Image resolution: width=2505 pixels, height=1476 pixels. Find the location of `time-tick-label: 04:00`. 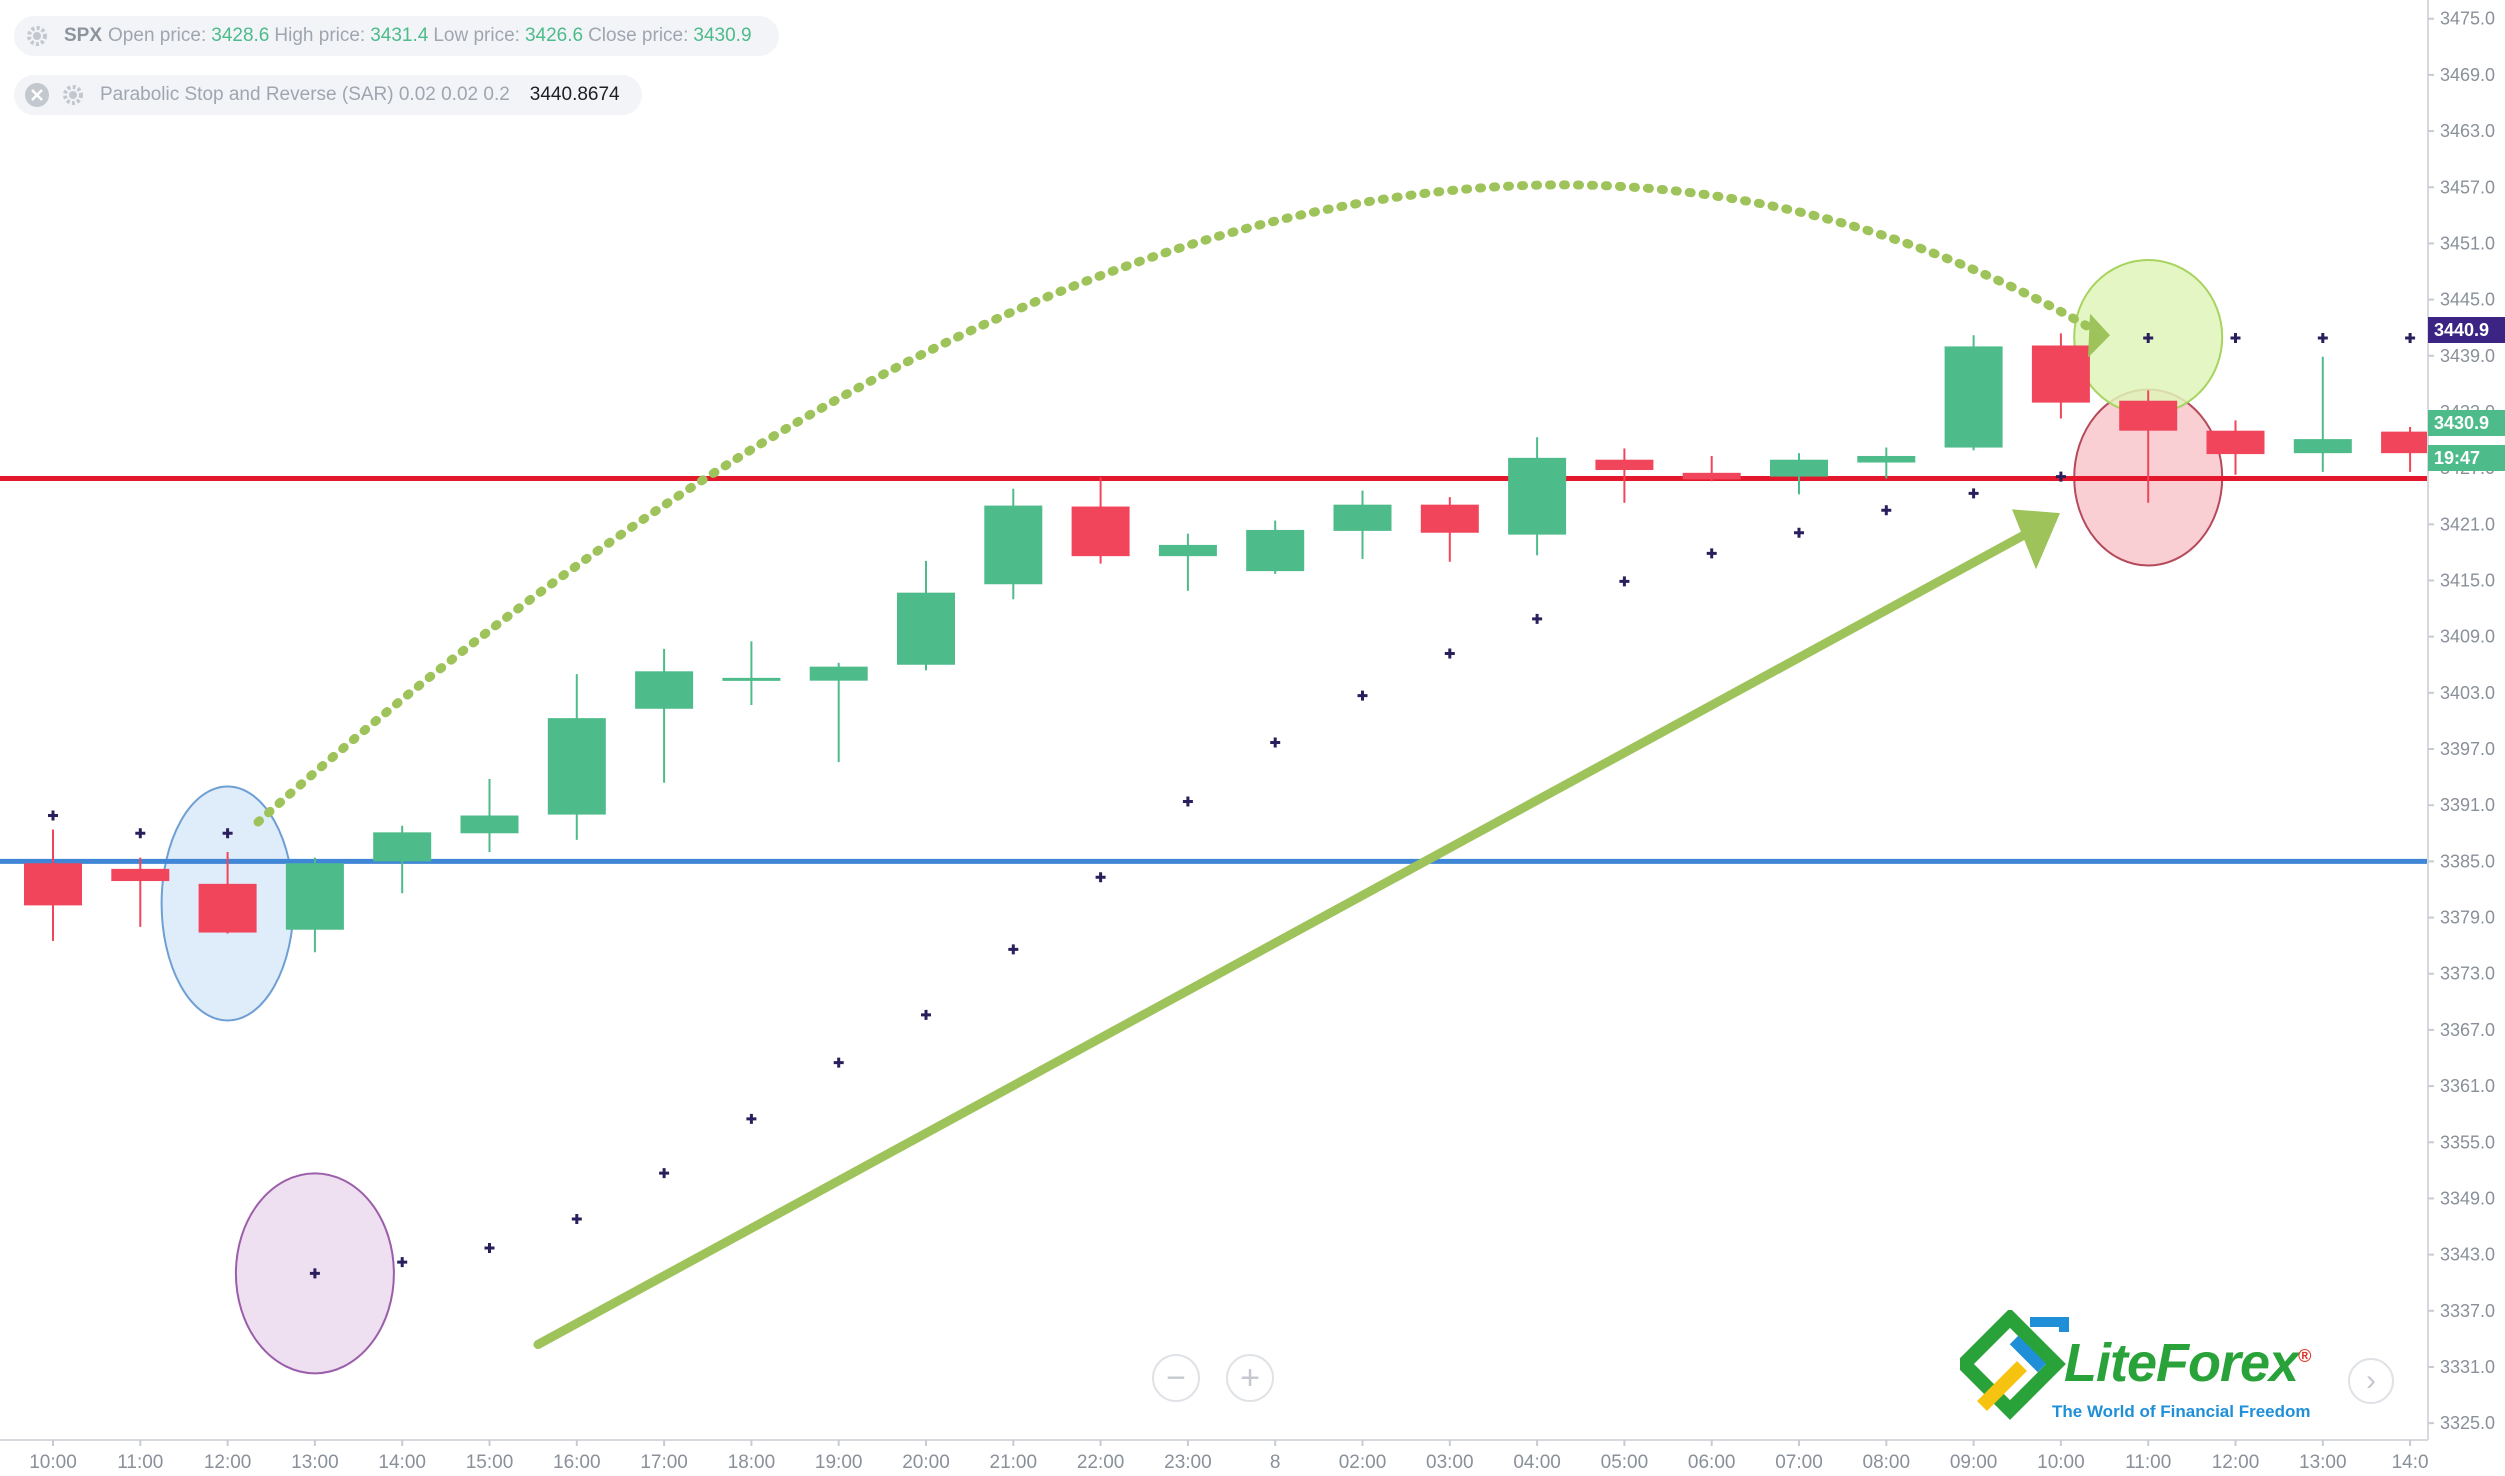

time-tick-label: 04:00 is located at coordinates (1537, 1462).